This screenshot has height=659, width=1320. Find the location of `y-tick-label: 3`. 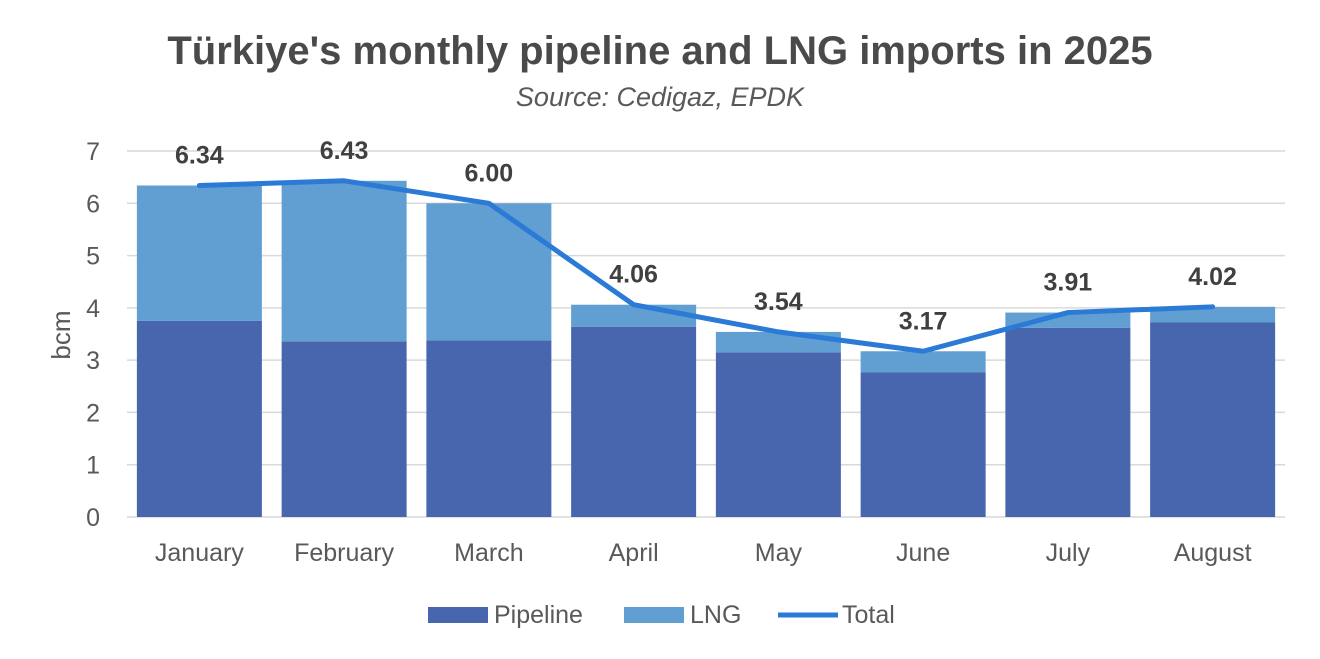

y-tick-label: 3 is located at coordinates (93, 361).